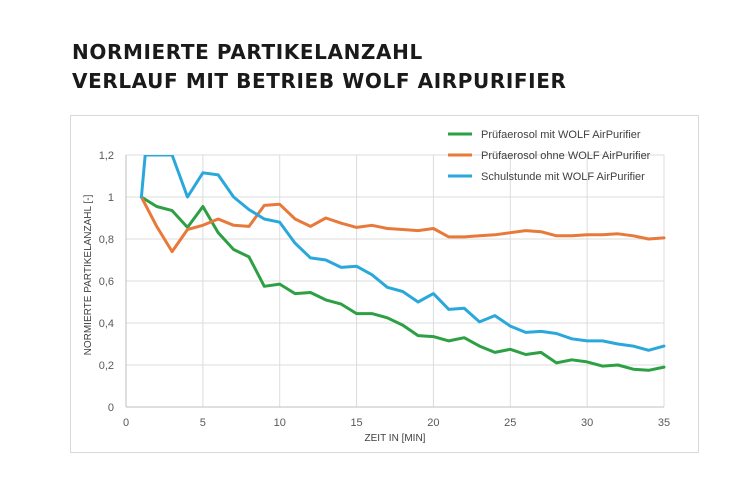 The image size is (750, 482). What do you see at coordinates (106, 282) in the screenshot?
I see `y-tick-label: 0,6` at bounding box center [106, 282].